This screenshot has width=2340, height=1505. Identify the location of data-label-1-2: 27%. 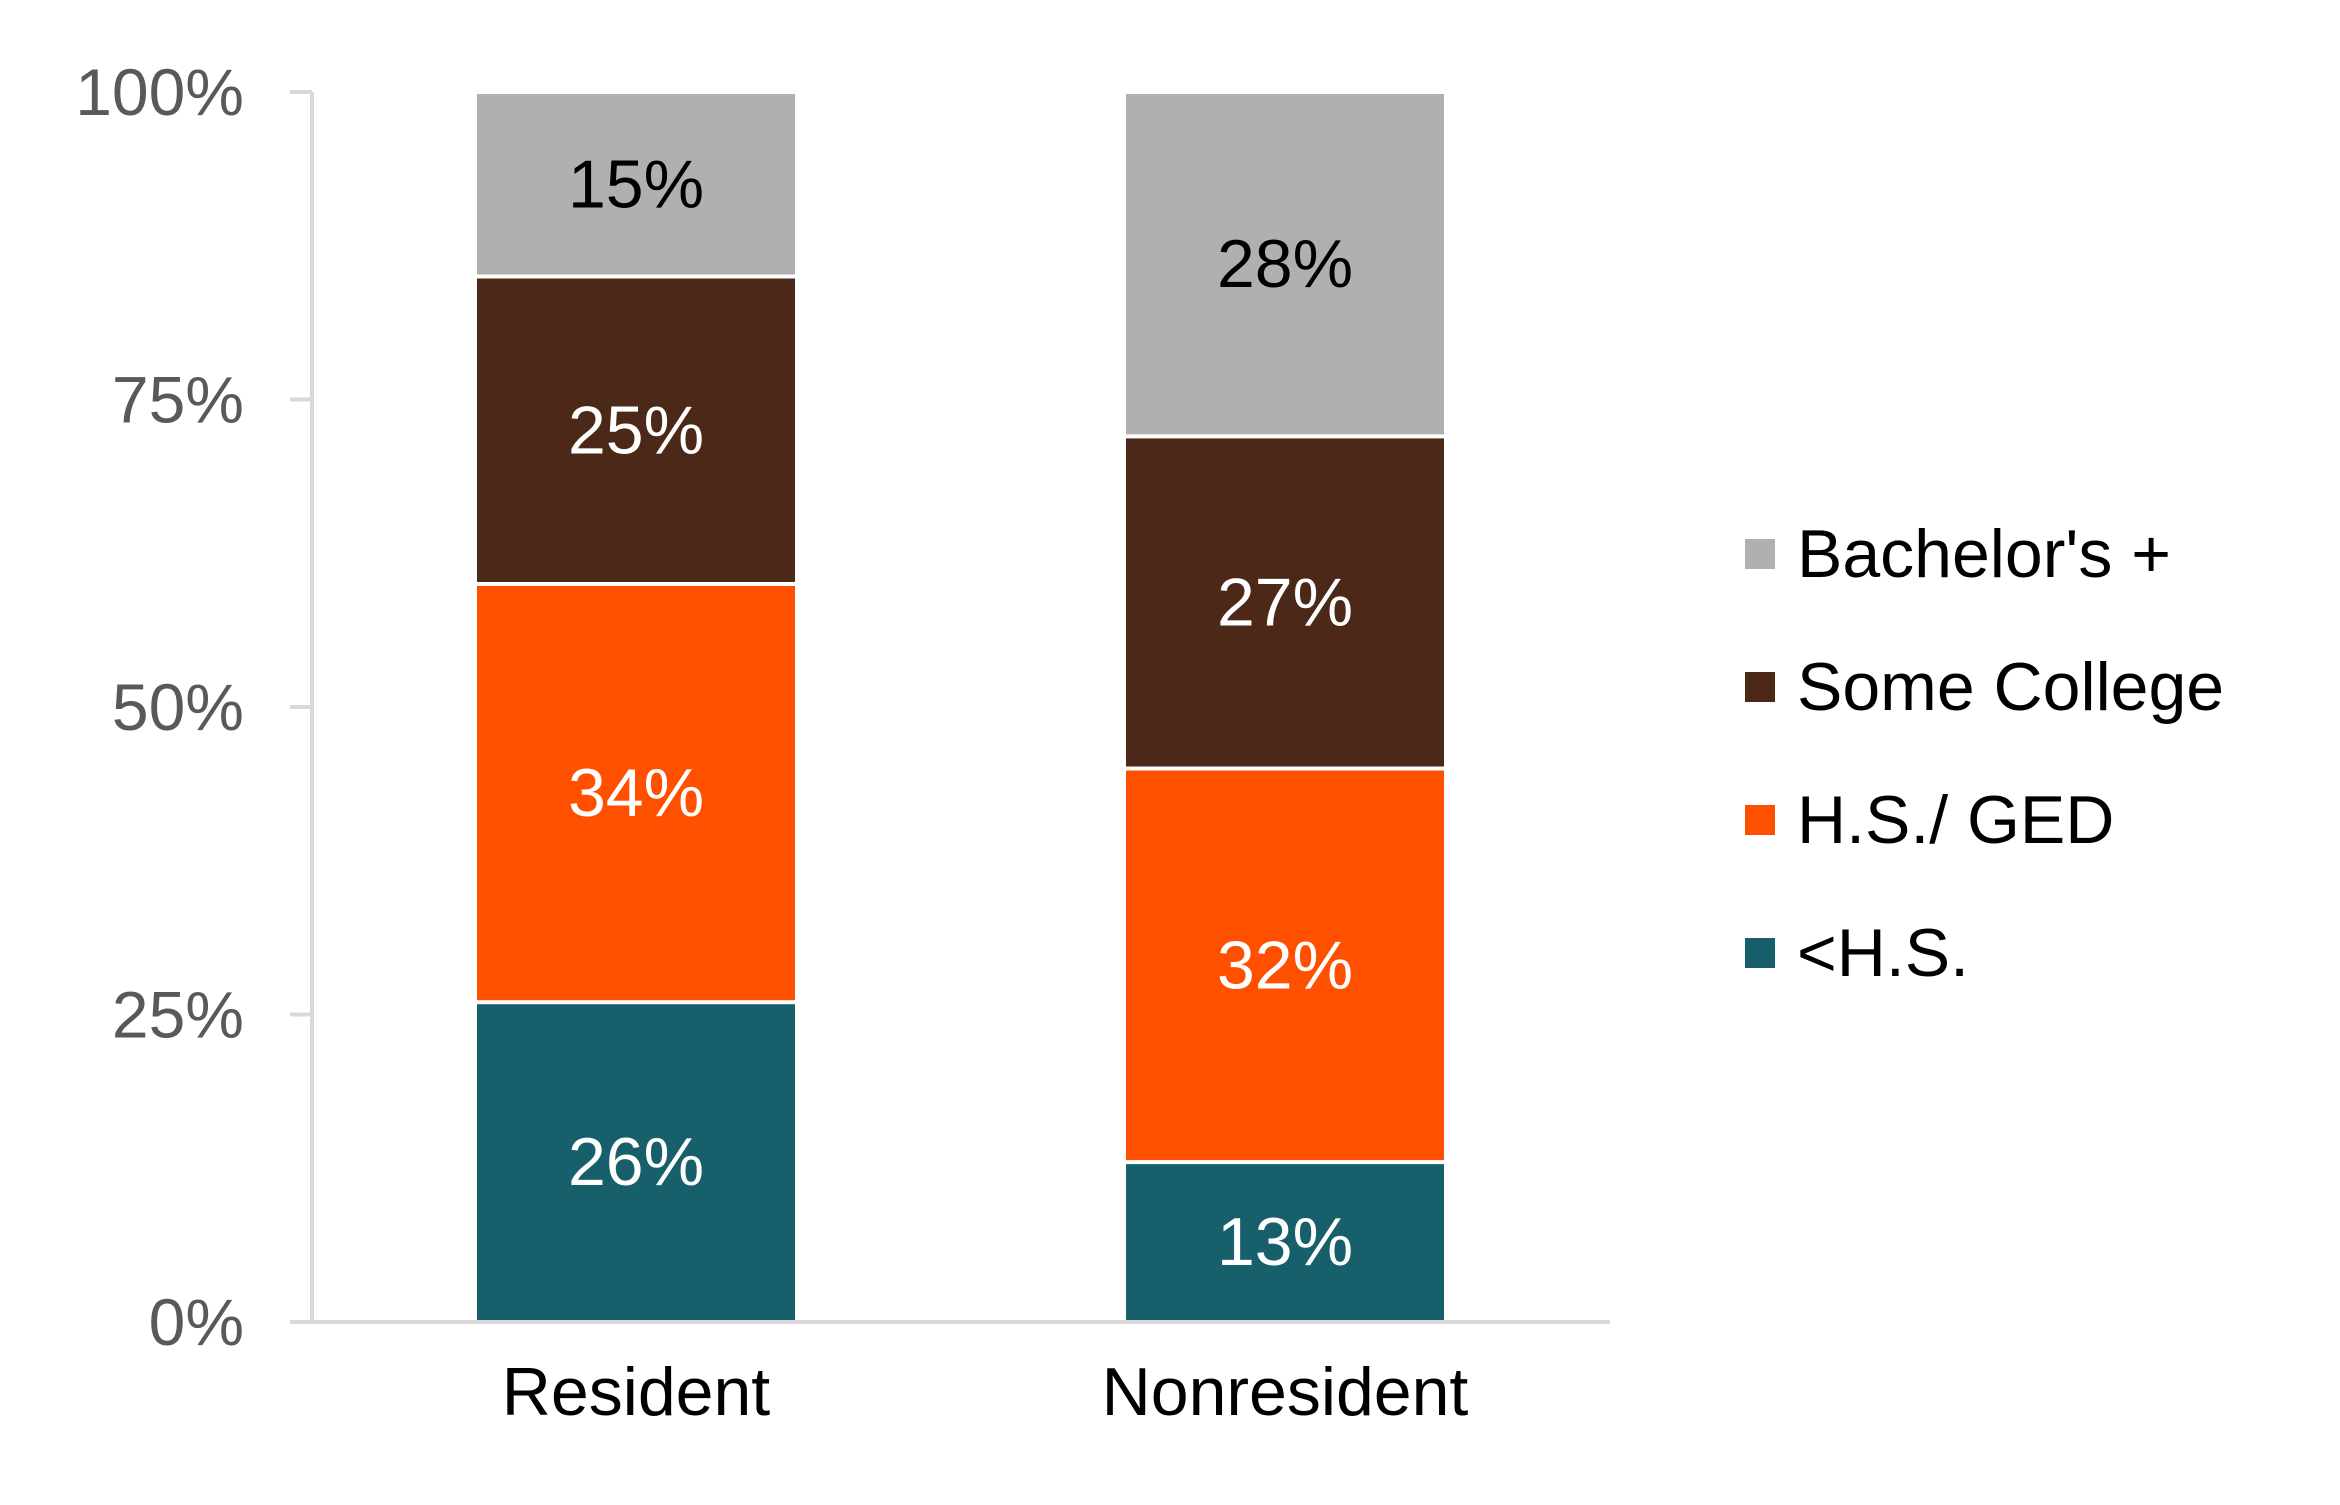
(1285, 602).